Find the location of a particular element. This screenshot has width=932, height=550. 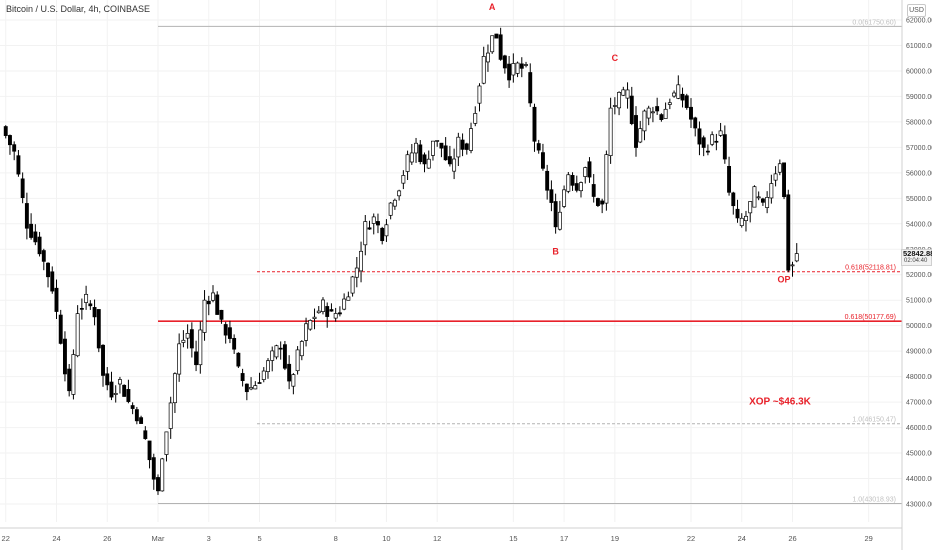

chart-title: Bitcoin / U.S. Dollar, 4h, COINBASE is located at coordinates (78, 9).